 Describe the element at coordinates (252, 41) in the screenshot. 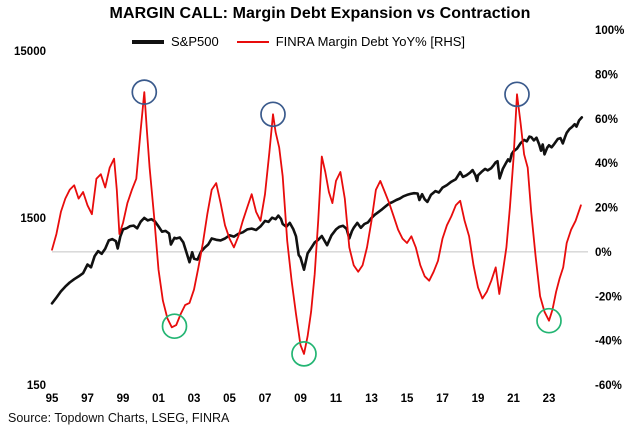

I see `margin-debt-line-sample-icon` at that location.